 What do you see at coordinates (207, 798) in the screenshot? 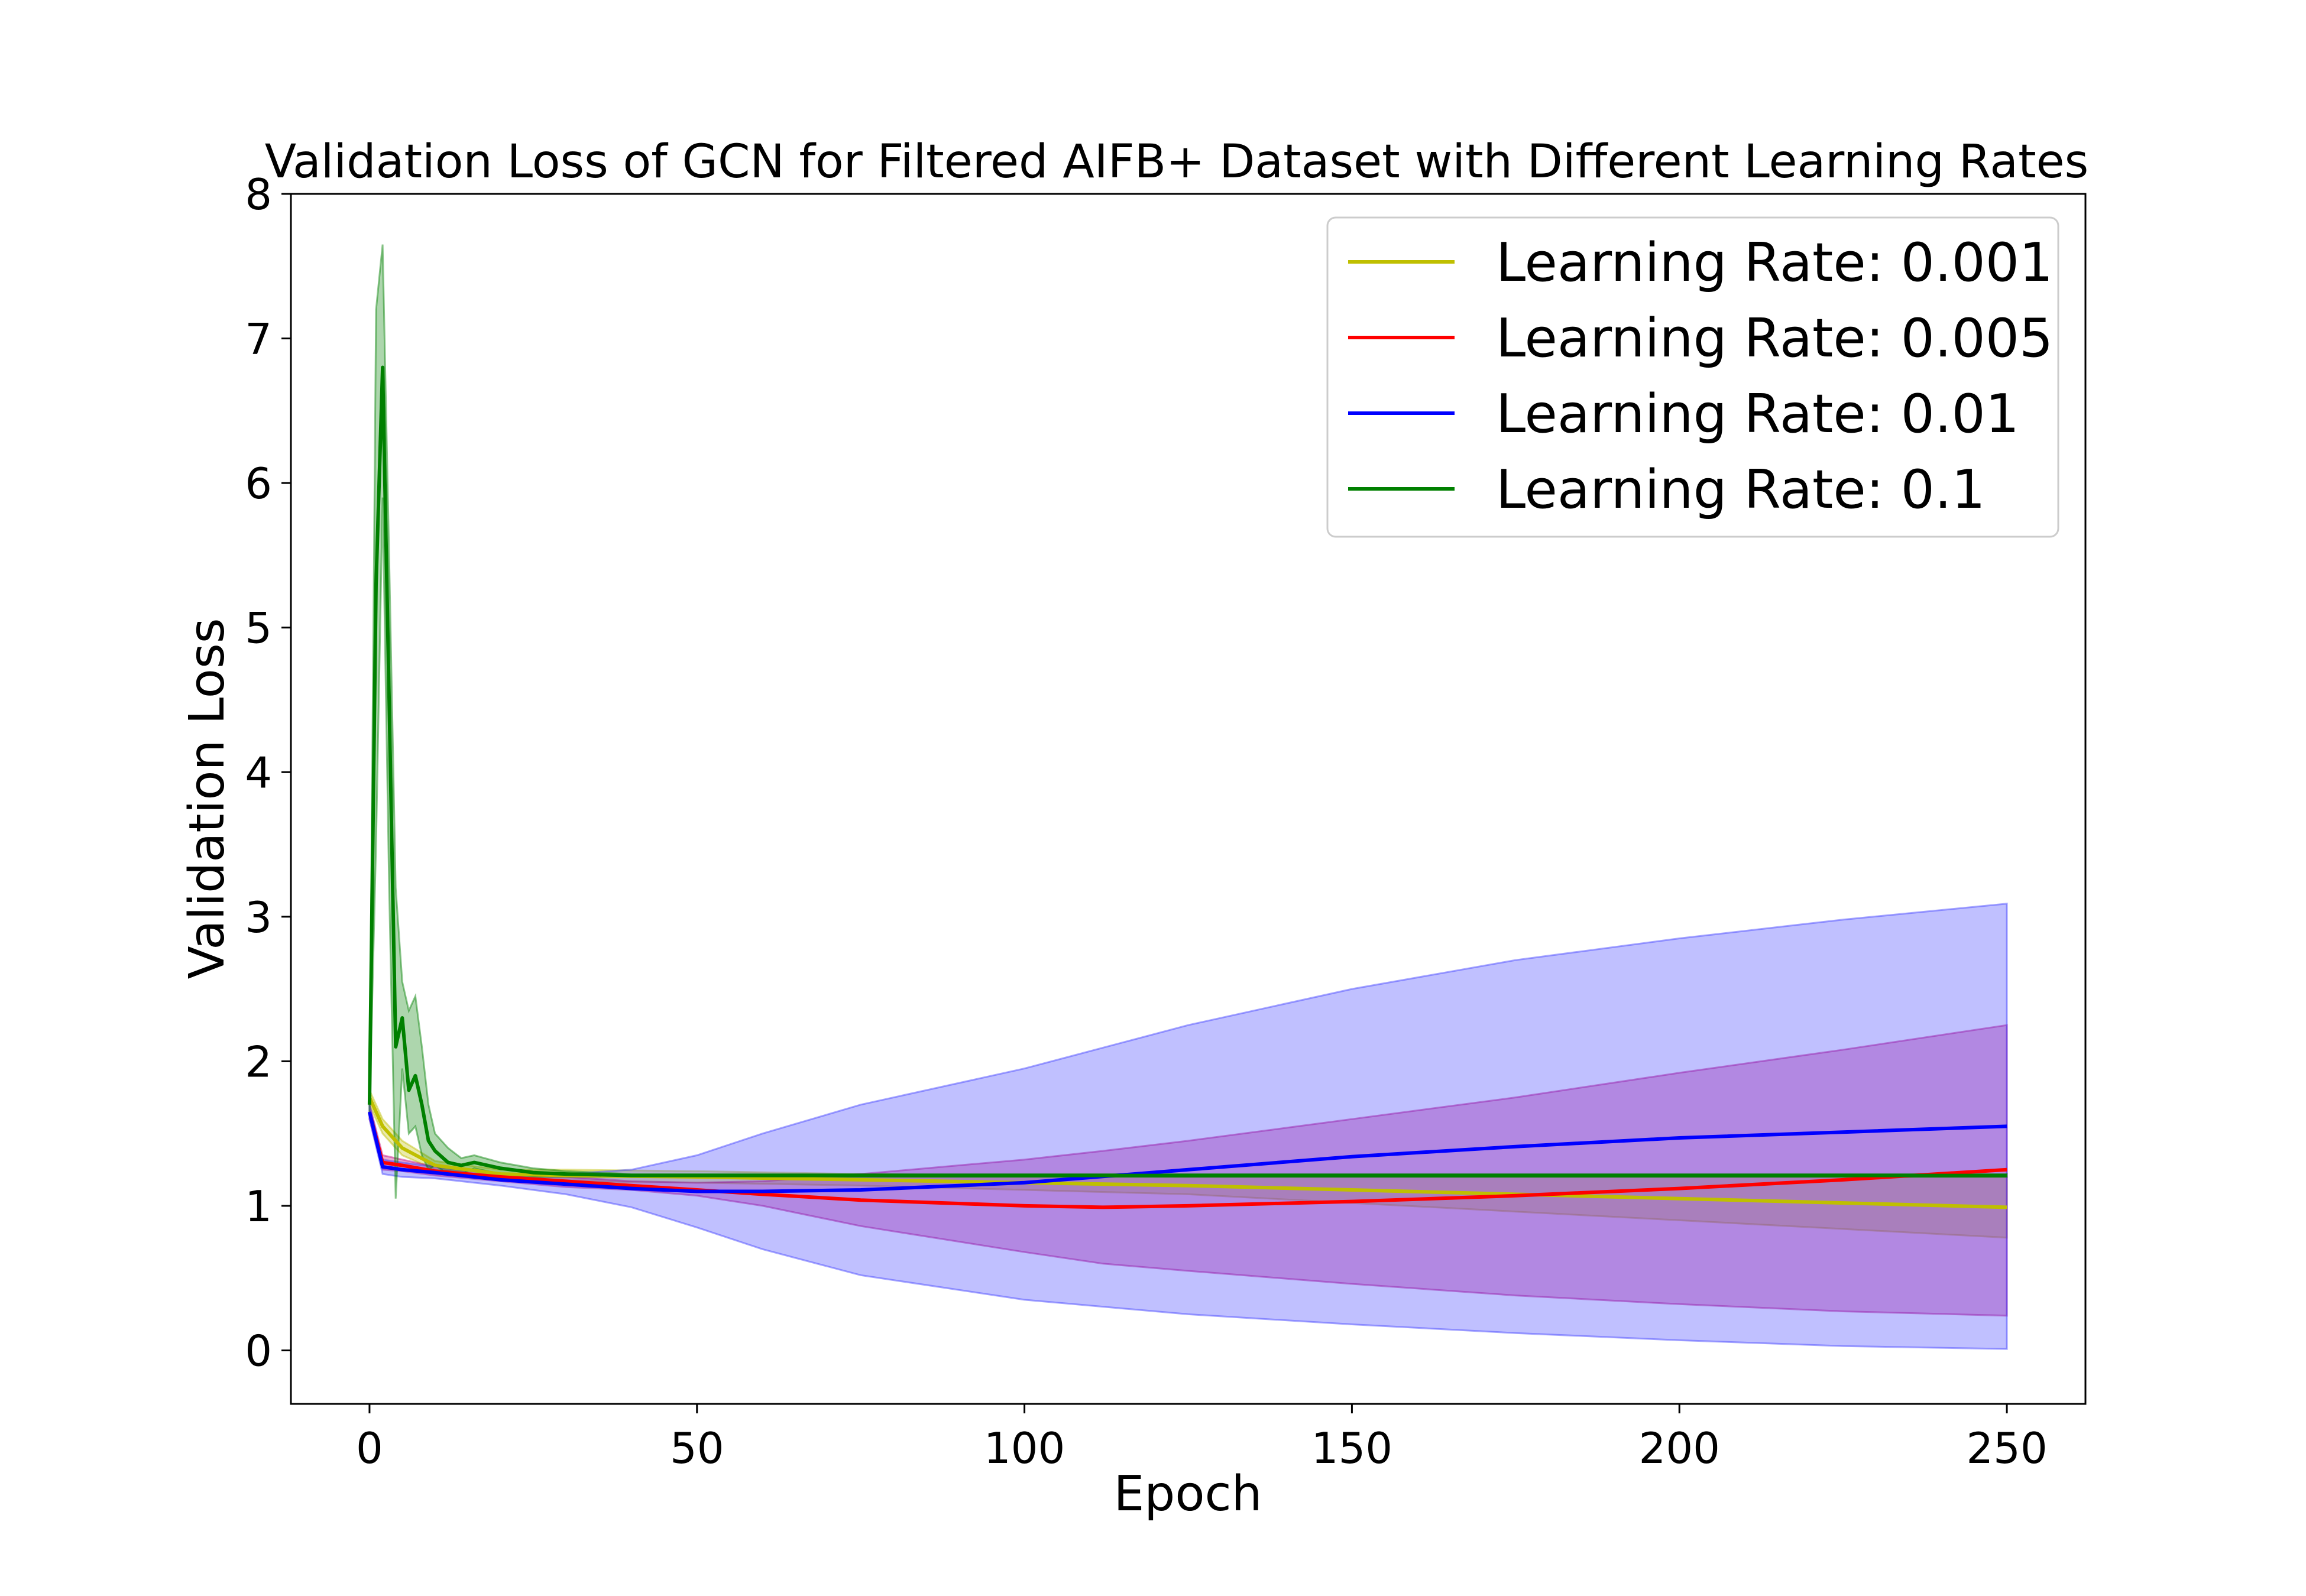
I see `y-axis-label: Validation Loss` at bounding box center [207, 798].